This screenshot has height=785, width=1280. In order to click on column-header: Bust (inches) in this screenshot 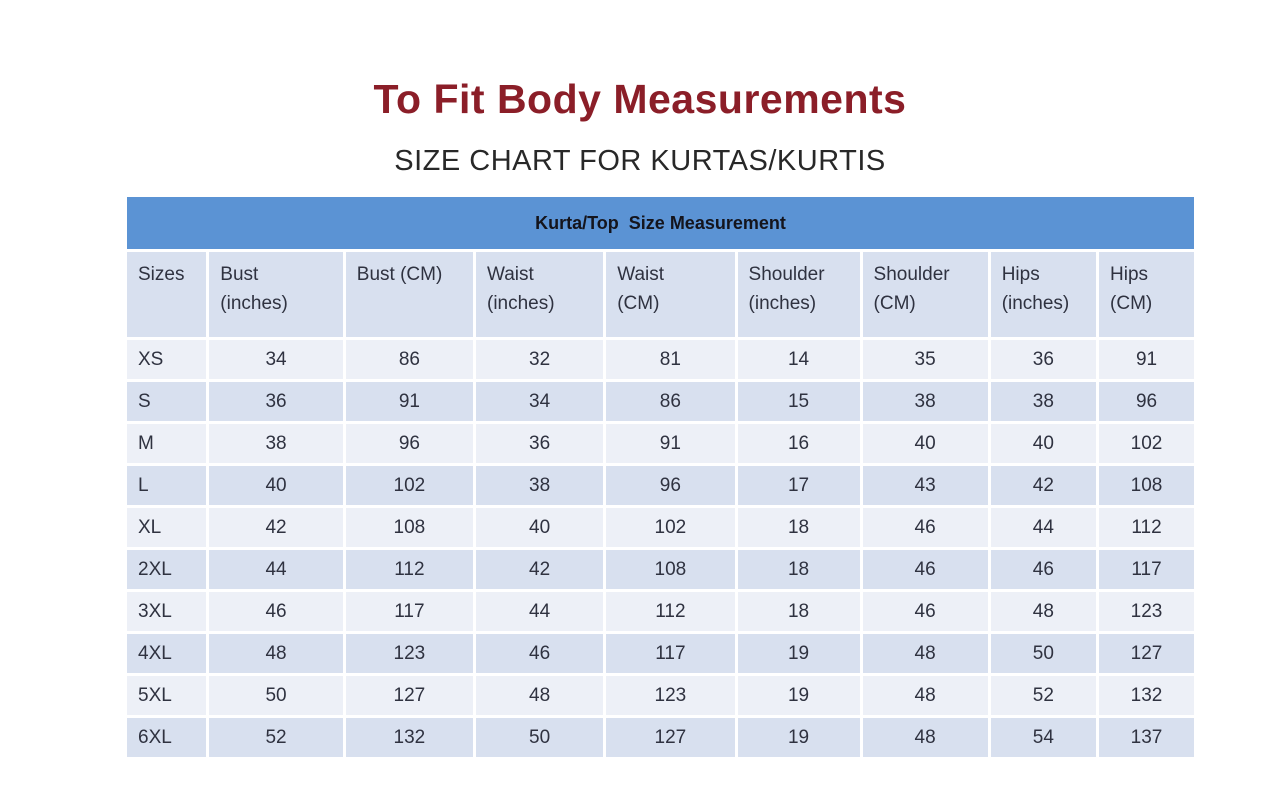, I will do `click(276, 294)`.